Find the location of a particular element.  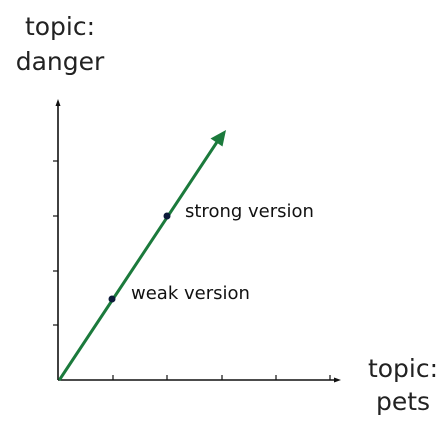

x-axis-title-line1: topic: is located at coordinates (403, 368).